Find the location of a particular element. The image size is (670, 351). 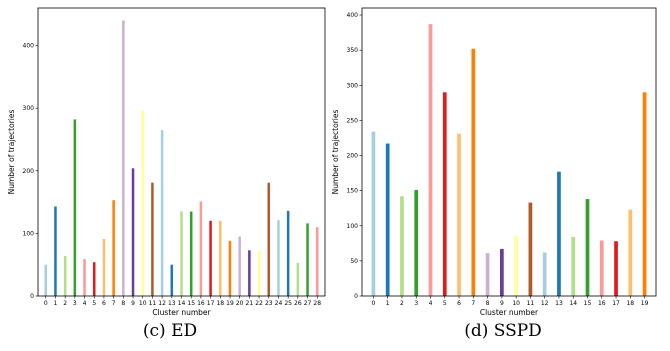

ed-x-tick-label: 11 is located at coordinates (153, 303).